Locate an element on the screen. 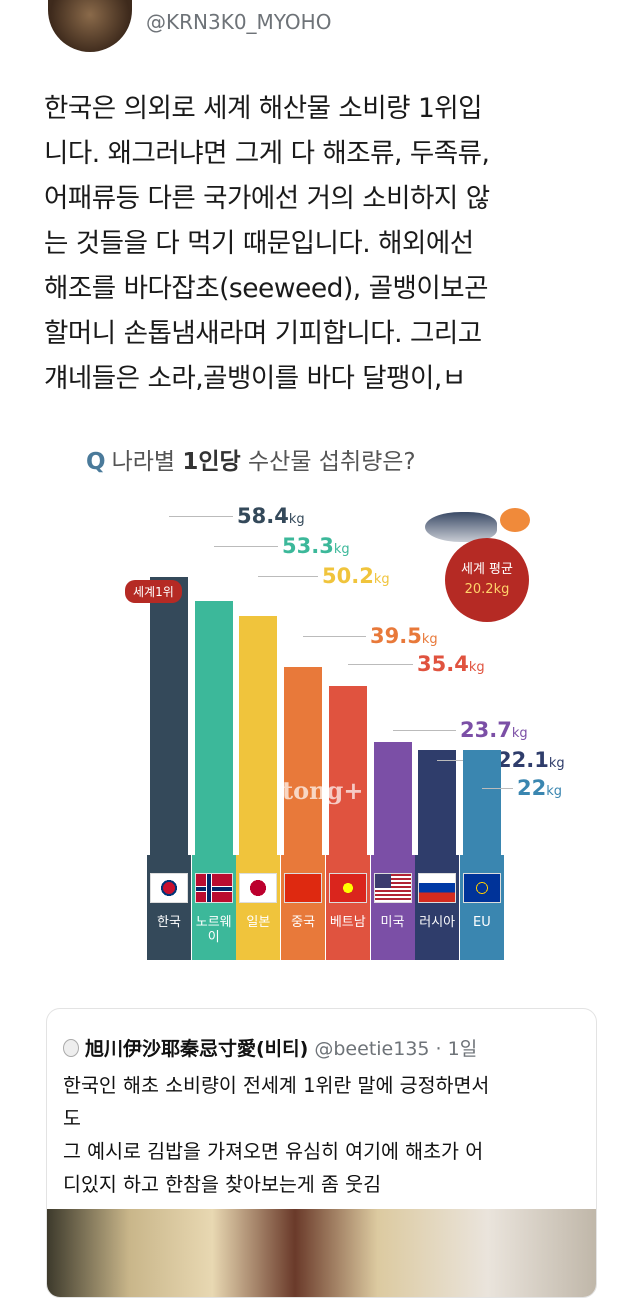 Image resolution: width=640 pixels, height=1298 pixels. value-label: 23.7kg is located at coordinates (494, 730).